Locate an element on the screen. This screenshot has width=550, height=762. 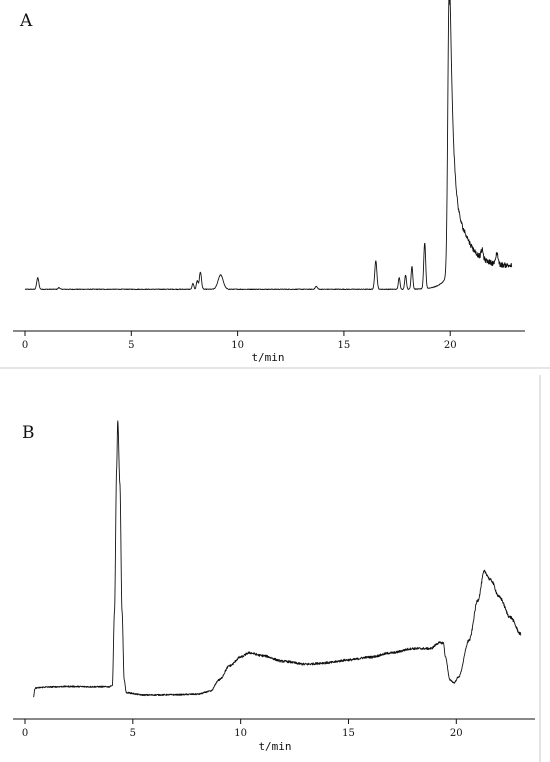
panel-a-x-tick-label: 0 is located at coordinates (25, 345).